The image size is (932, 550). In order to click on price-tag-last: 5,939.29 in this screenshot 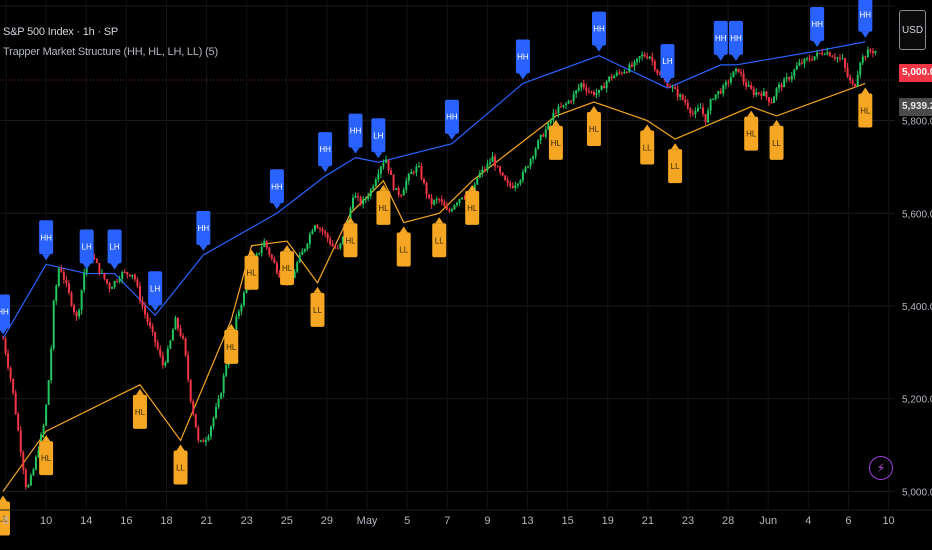, I will do `click(915, 107)`.